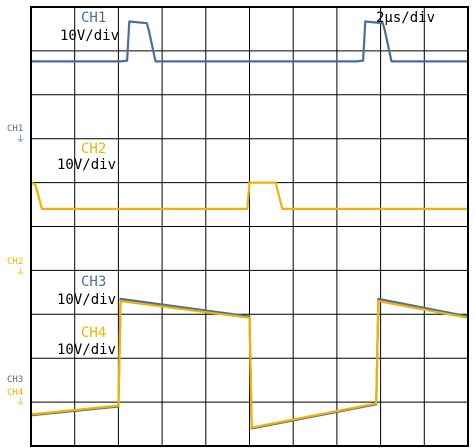 Image resolution: width=474 pixels, height=448 pixels. What do you see at coordinates (93, 18) in the screenshot?
I see `ch1-label: CH1` at bounding box center [93, 18].